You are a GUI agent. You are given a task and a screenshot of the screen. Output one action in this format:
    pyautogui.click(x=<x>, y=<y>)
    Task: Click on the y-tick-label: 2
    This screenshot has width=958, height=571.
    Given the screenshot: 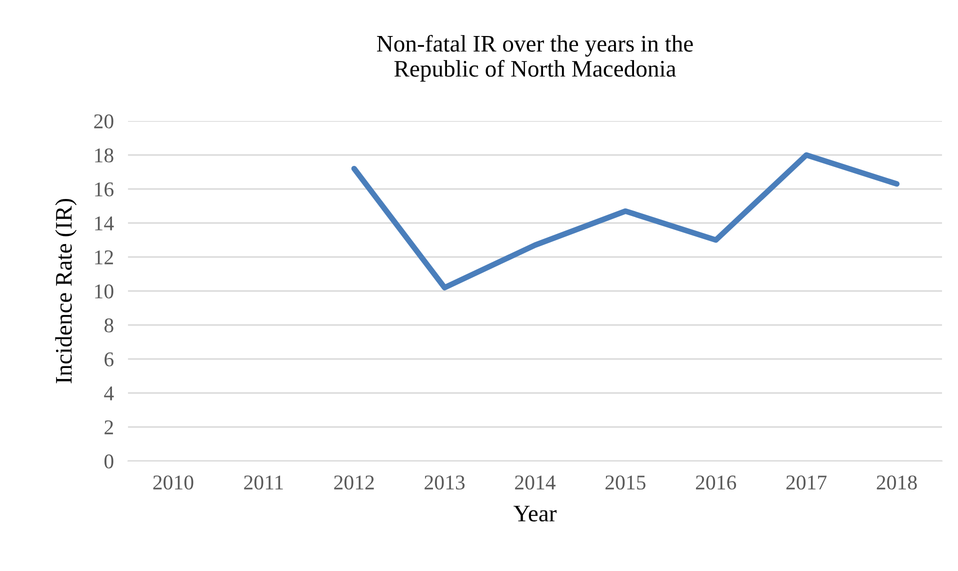 What is the action you would take?
    pyautogui.click(x=108, y=427)
    